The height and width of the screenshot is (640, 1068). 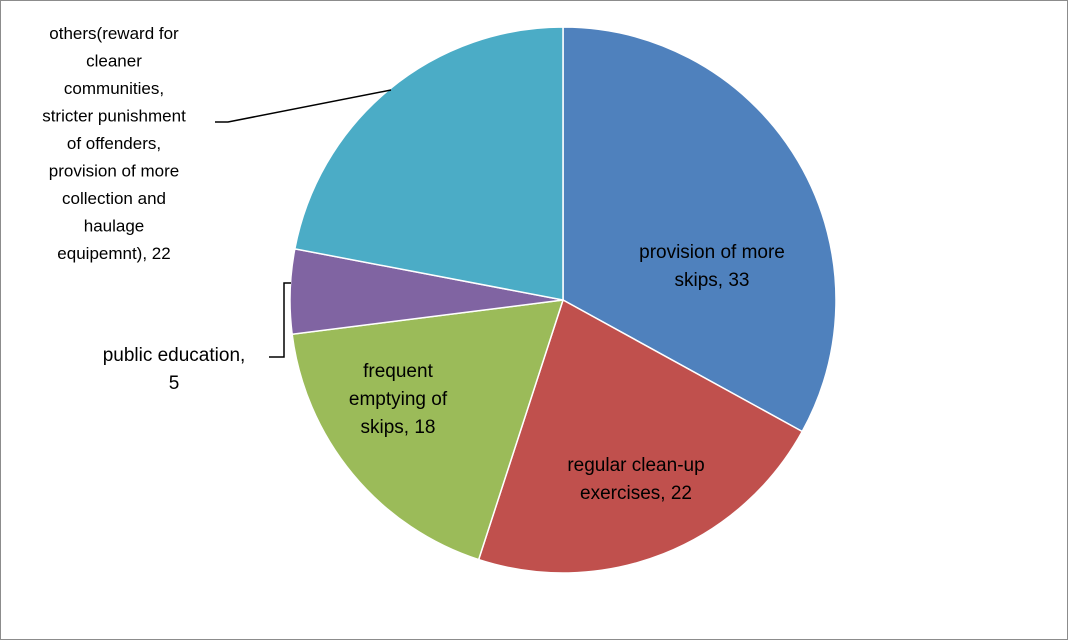 What do you see at coordinates (174, 355) in the screenshot?
I see `data-label-line: public education,` at bounding box center [174, 355].